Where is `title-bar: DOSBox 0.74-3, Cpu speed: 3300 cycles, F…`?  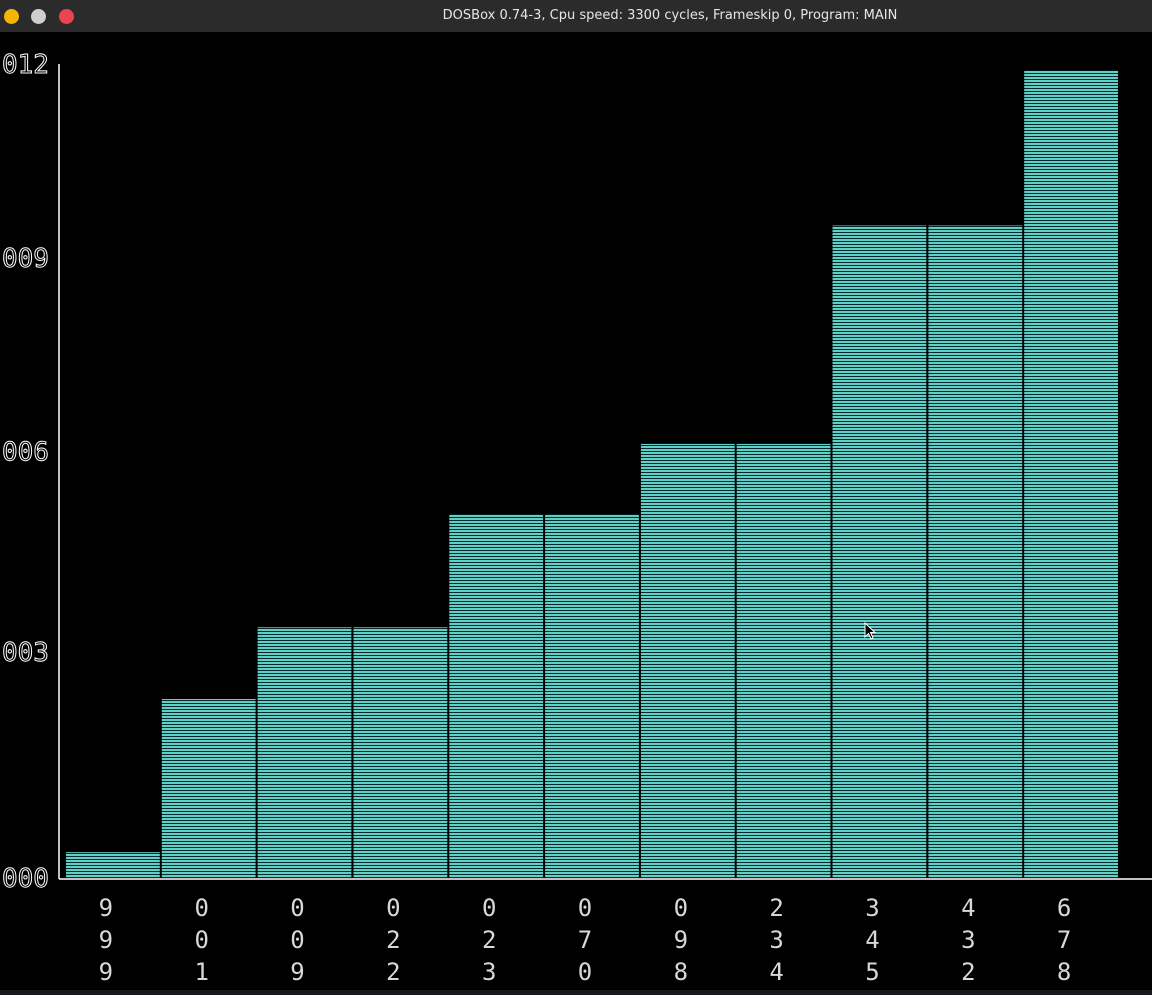 title-bar: DOSBox 0.74-3, Cpu speed: 3300 cycles, F… is located at coordinates (576, 16).